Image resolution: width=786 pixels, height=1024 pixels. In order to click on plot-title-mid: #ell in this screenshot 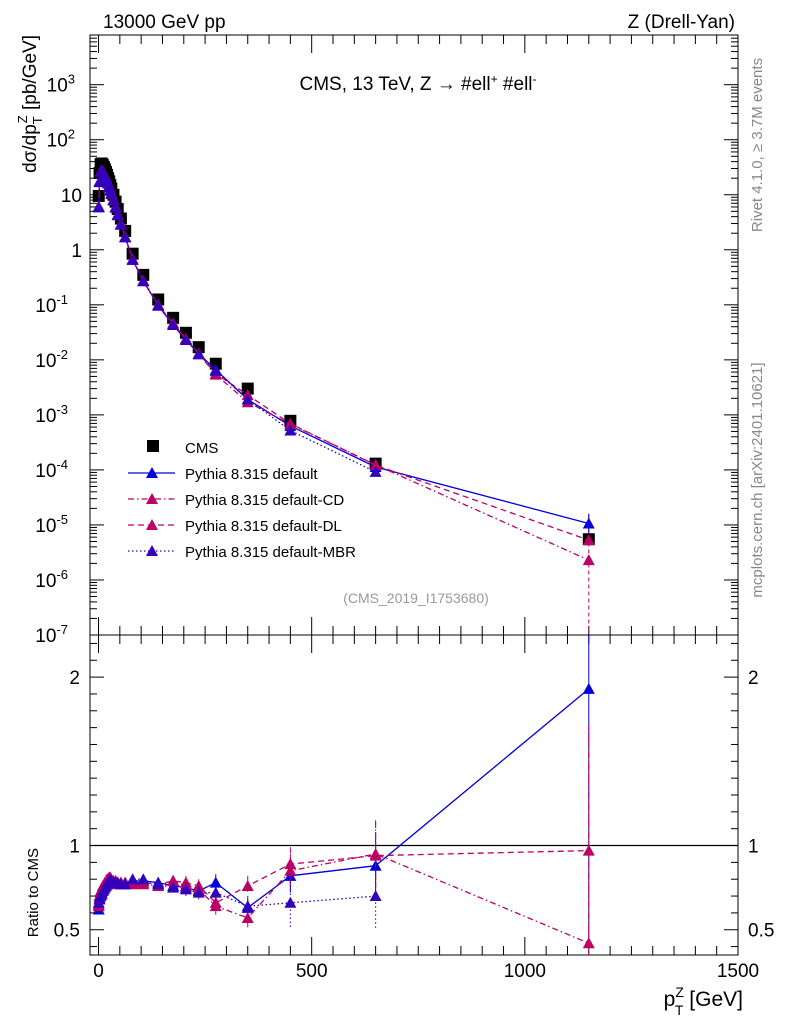, I will do `click(515, 84)`.